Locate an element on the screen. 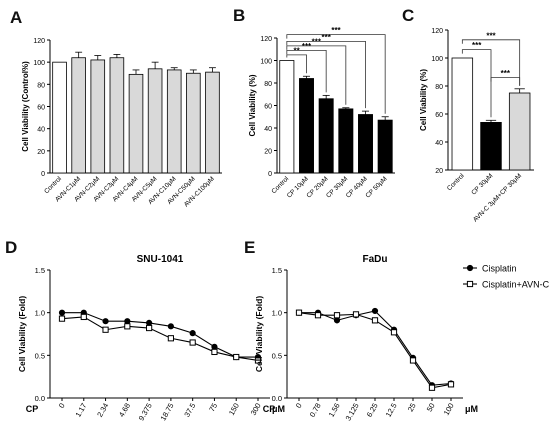 The height and width of the screenshot is (426, 550). y-axis-label: Cell Viability (Fold) is located at coordinates (22, 334).